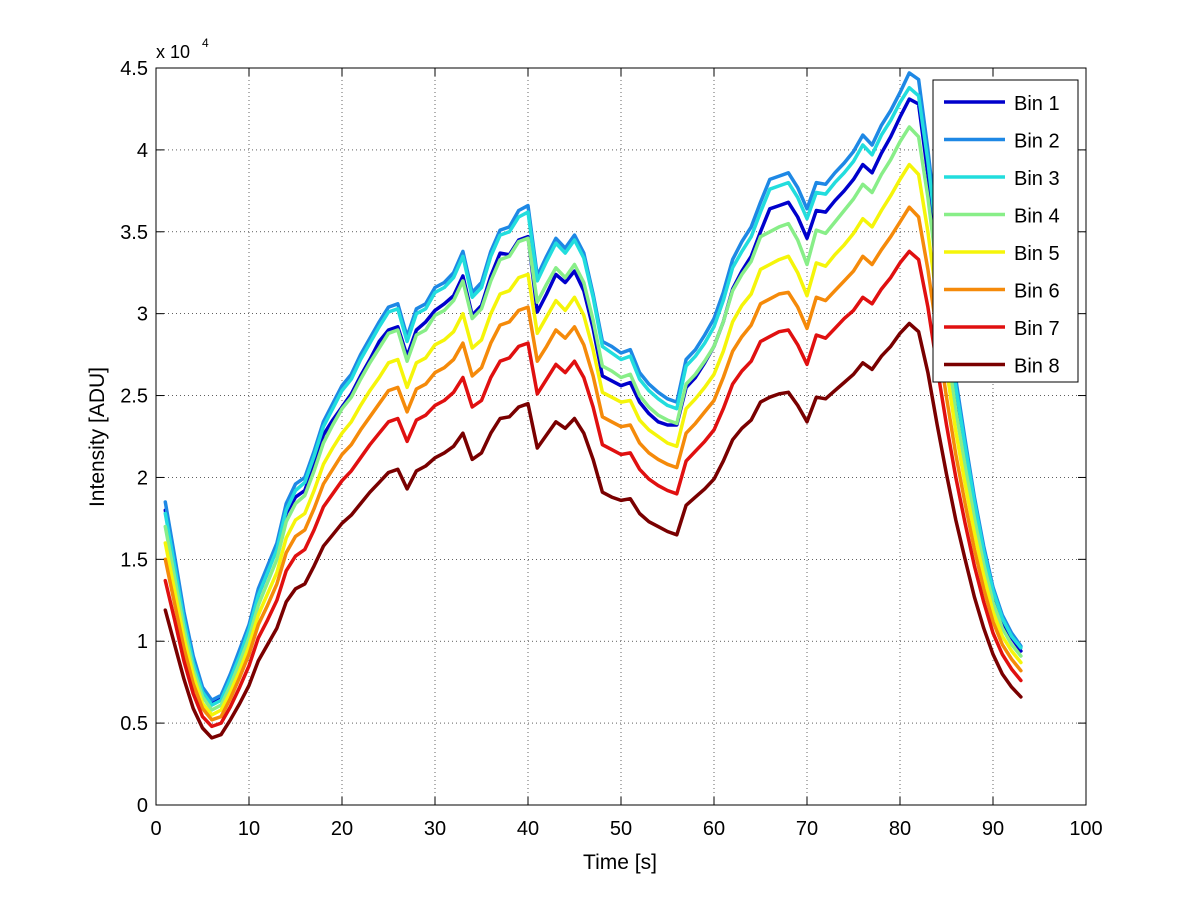 This screenshot has width=1200, height=901. What do you see at coordinates (205, 43) in the screenshot?
I see `y-exponent-power: 4` at bounding box center [205, 43].